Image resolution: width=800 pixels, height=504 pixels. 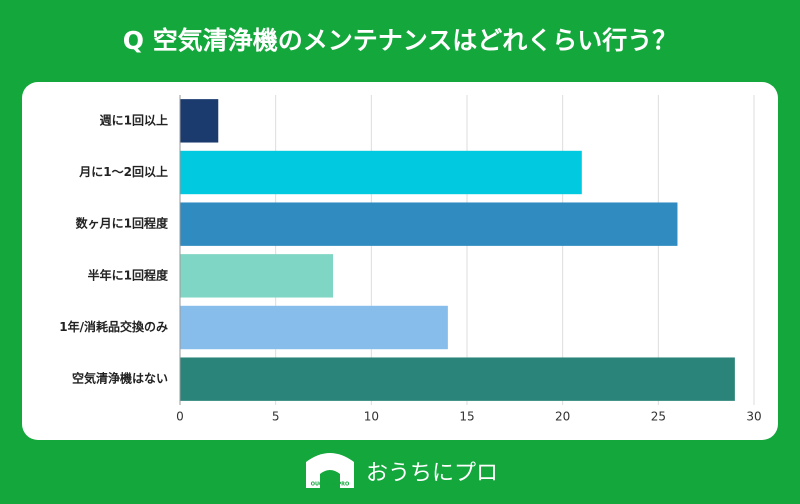 What do you see at coordinates (753, 417) in the screenshot?
I see `x-tick-label: 30` at bounding box center [753, 417].